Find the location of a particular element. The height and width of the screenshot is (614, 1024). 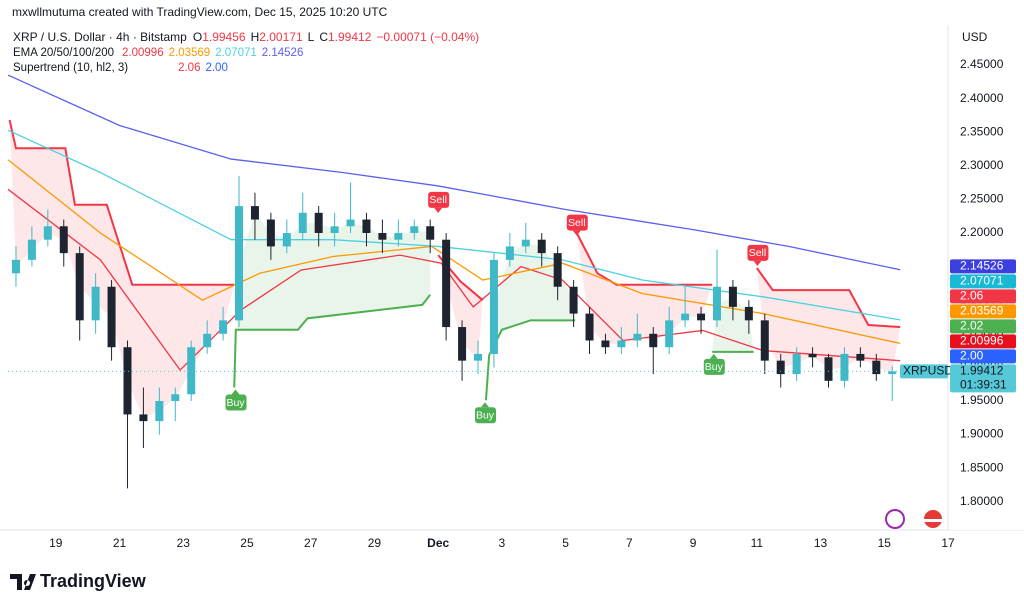

y-tick-label: 1.95000 is located at coordinates (982, 400).